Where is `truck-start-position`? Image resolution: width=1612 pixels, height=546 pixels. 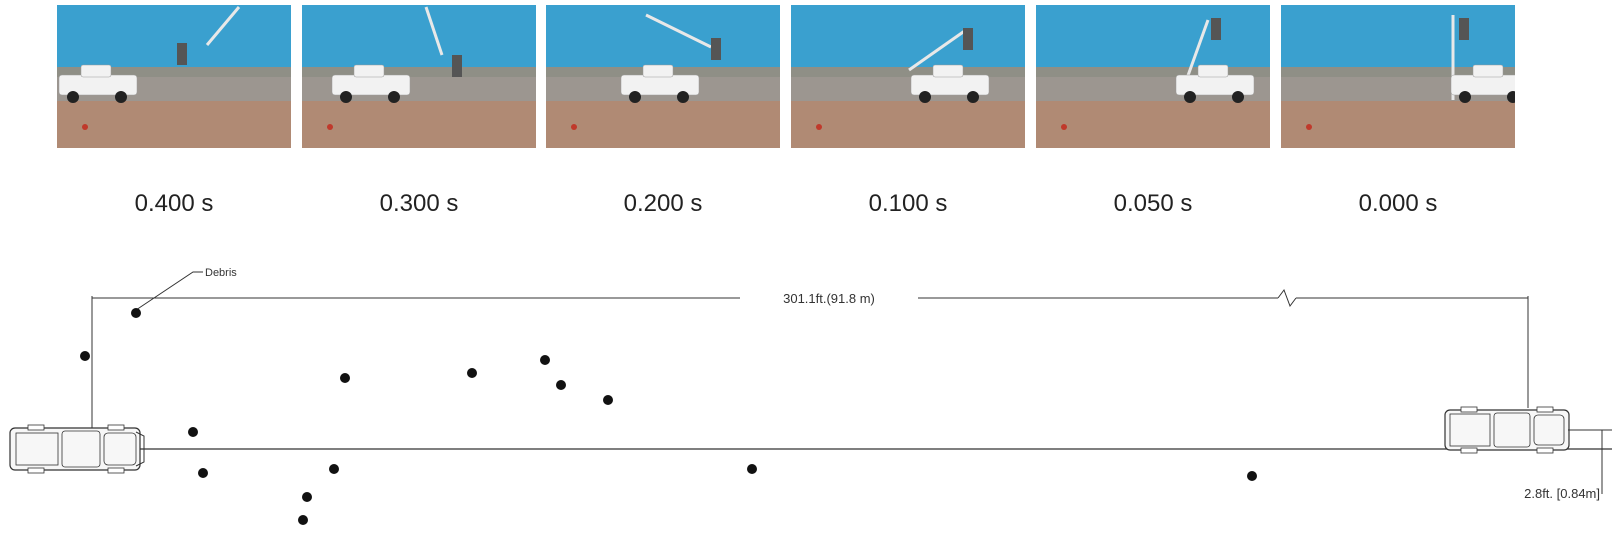
truck-start-position is located at coordinates (1507, 430).